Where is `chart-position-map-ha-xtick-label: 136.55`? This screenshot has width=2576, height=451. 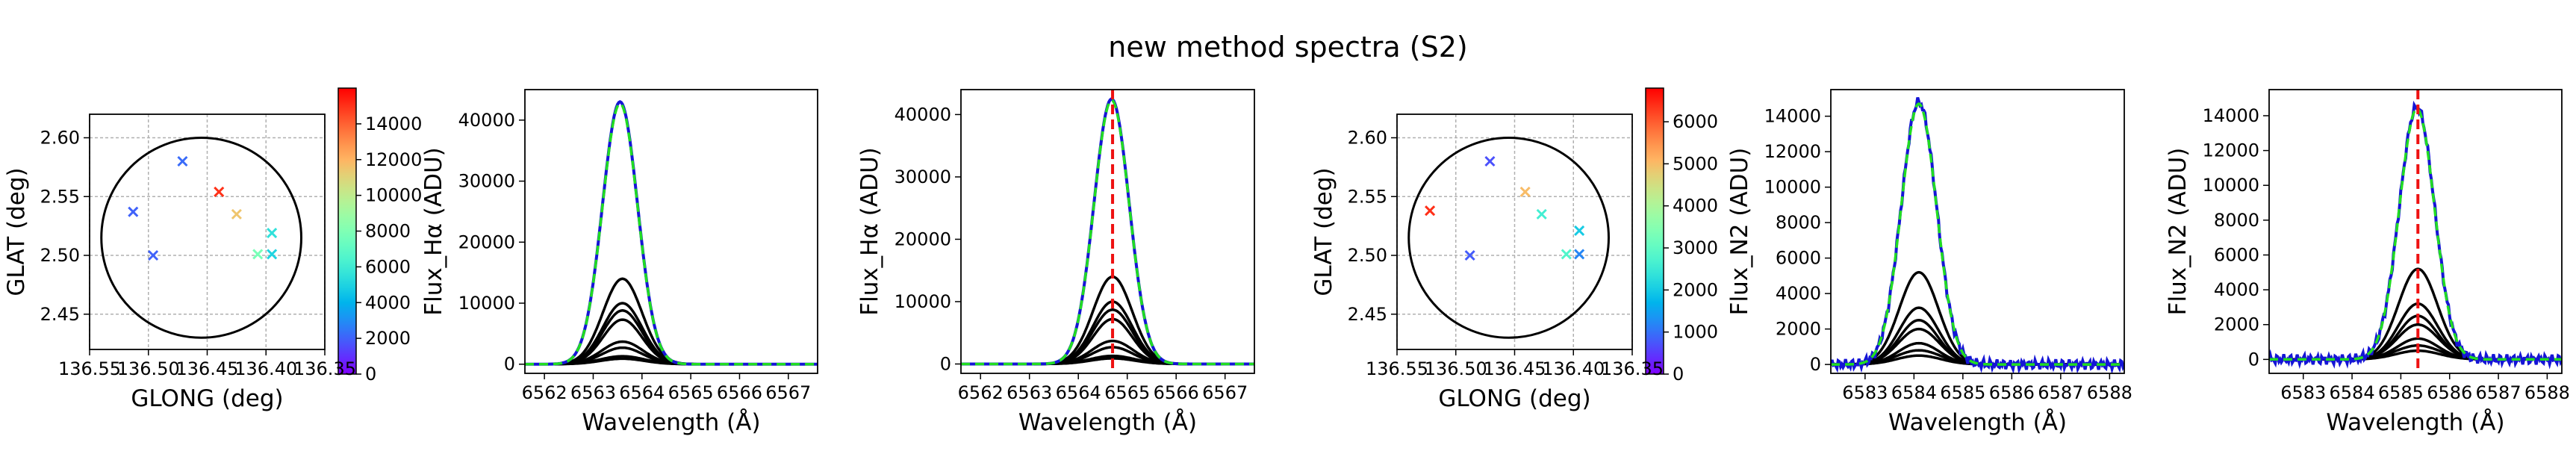
chart-position-map-ha-xtick-label: 136.55 is located at coordinates (89, 368).